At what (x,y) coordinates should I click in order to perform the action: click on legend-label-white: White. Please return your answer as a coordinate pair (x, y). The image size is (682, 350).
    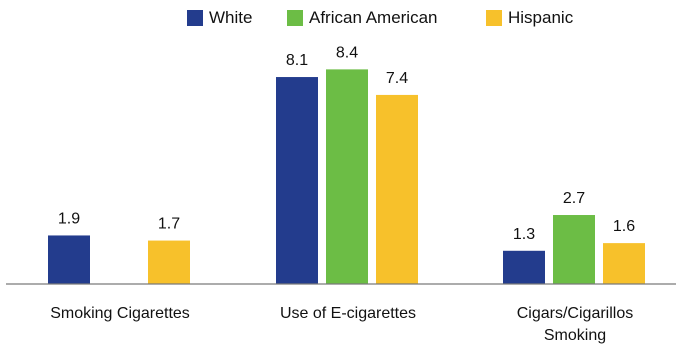
    Looking at the image, I should click on (230, 17).